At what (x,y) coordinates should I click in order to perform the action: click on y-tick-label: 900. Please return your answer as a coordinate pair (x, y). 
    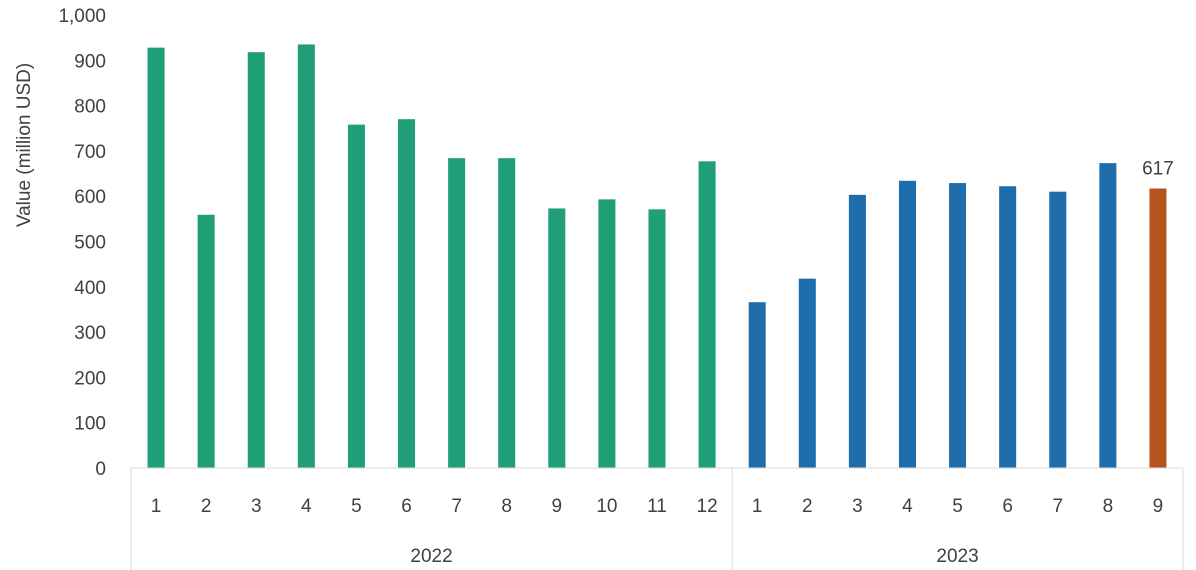
    Looking at the image, I should click on (90, 61).